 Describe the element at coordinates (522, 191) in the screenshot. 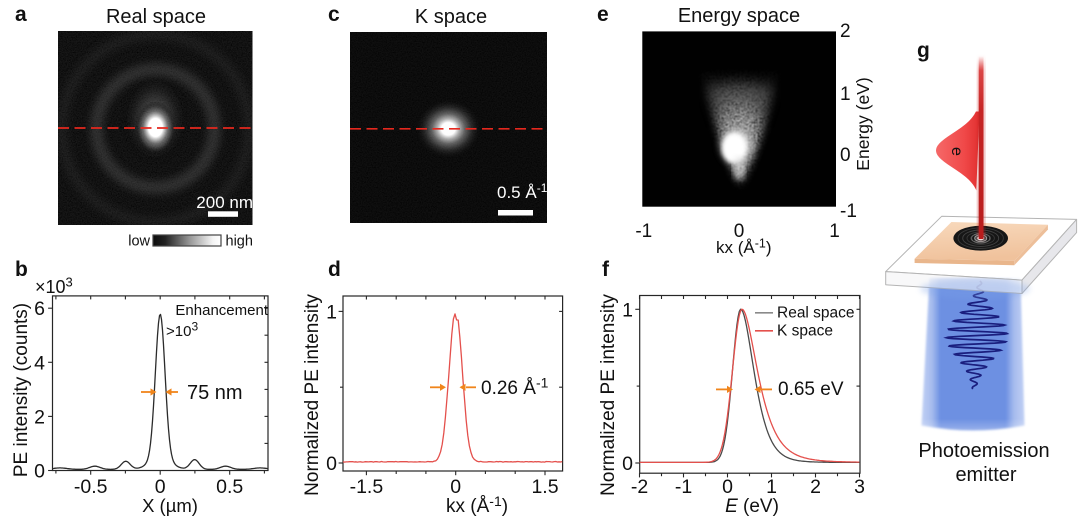

I see `svg-text: 0.5 Å-1` at that location.